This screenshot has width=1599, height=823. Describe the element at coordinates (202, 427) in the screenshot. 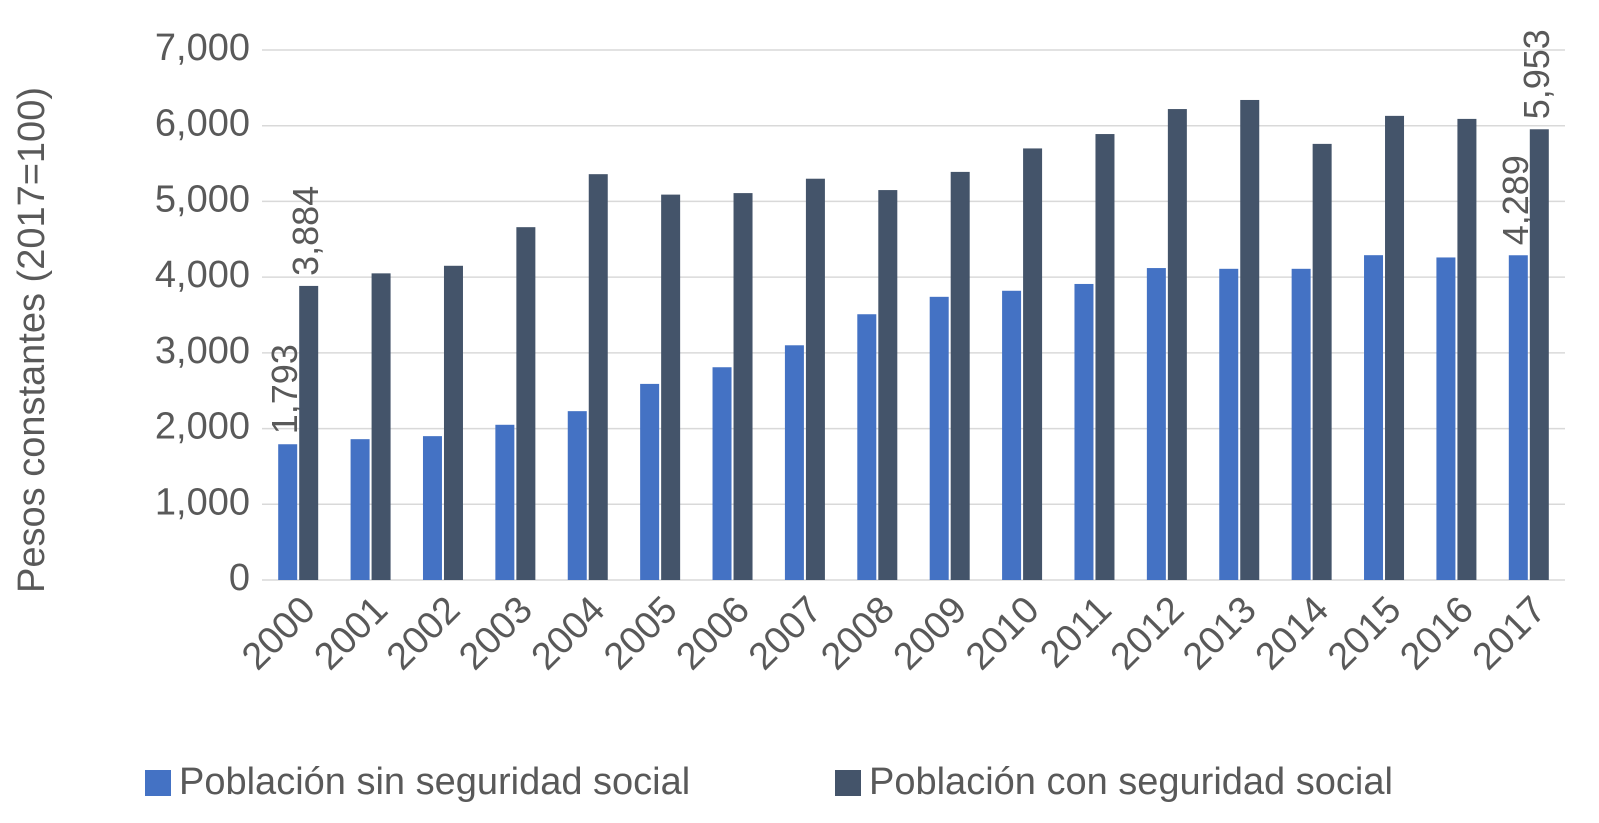

I see `y-tick-label: 2,000` at that location.